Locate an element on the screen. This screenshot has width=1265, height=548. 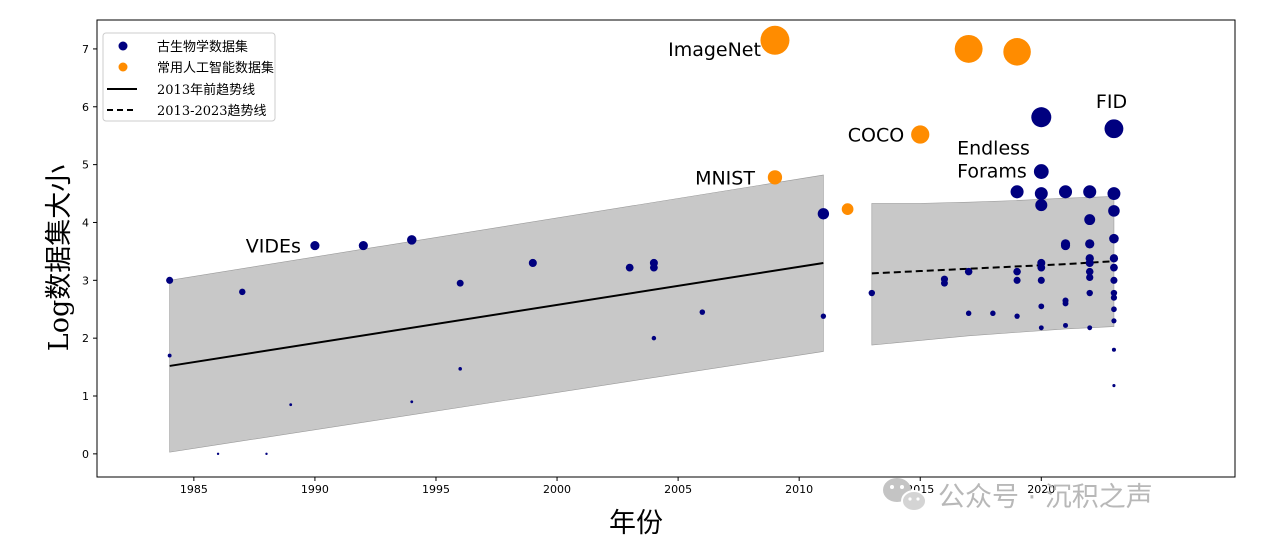
x-tick-label: 2005 is located at coordinates (678, 489).